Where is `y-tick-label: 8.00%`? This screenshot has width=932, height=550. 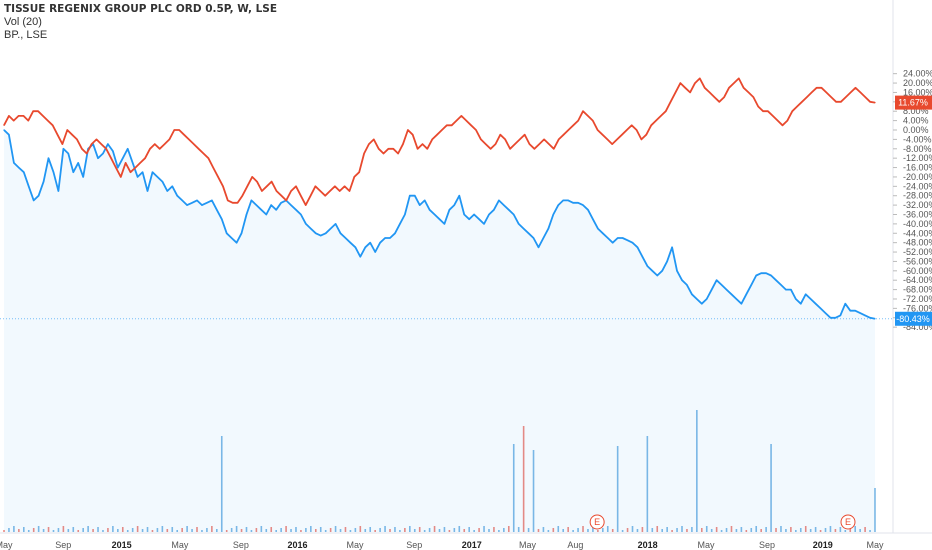
y-tick-label: 8.00% is located at coordinates (916, 111).